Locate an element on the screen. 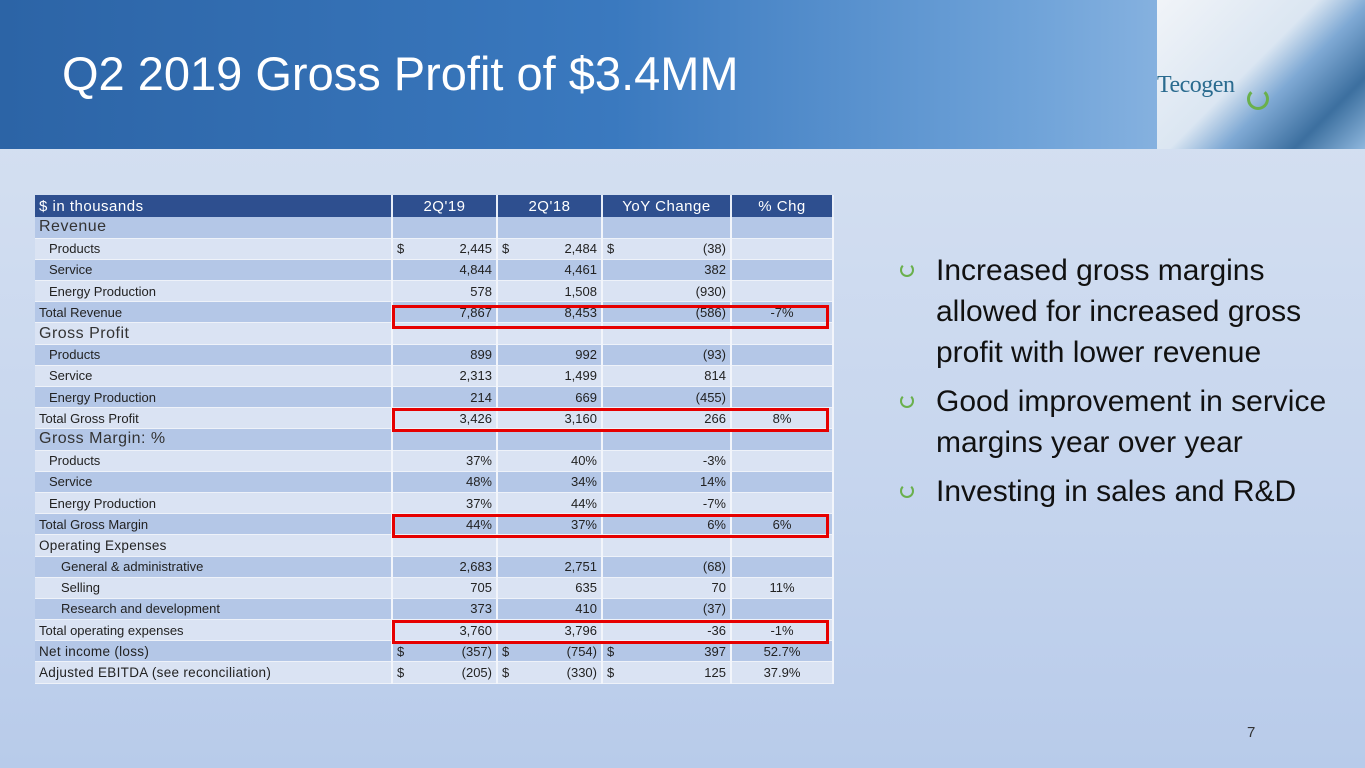  pct-cell: 6% is located at coordinates (782, 524).